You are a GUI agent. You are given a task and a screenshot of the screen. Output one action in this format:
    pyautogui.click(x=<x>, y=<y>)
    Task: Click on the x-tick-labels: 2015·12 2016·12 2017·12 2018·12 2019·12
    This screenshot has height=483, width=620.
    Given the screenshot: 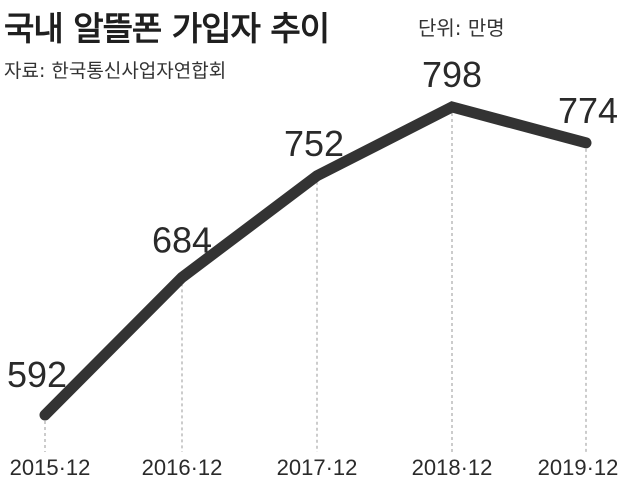 What is the action you would take?
    pyautogui.click(x=314, y=467)
    